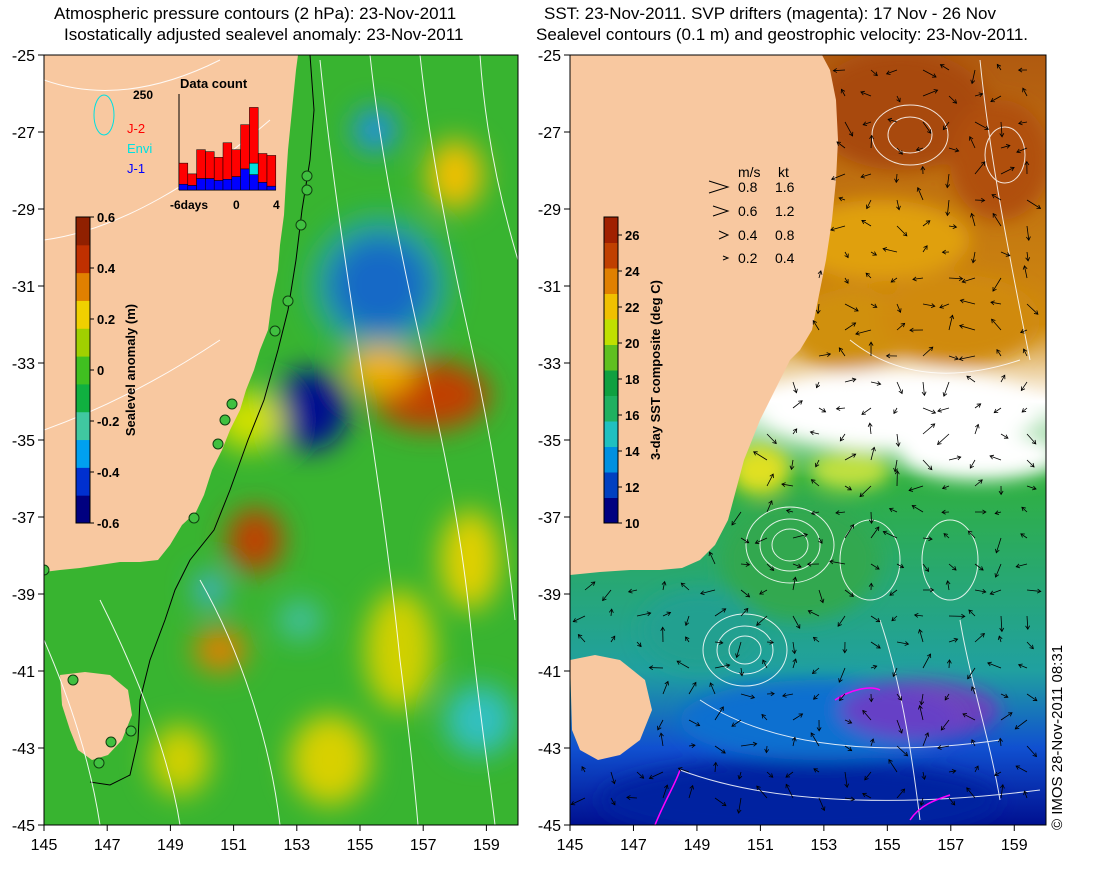 This screenshot has width=1100, height=870. What do you see at coordinates (104, 115) in the screenshot?
I see `envi-track-icon` at bounding box center [104, 115].